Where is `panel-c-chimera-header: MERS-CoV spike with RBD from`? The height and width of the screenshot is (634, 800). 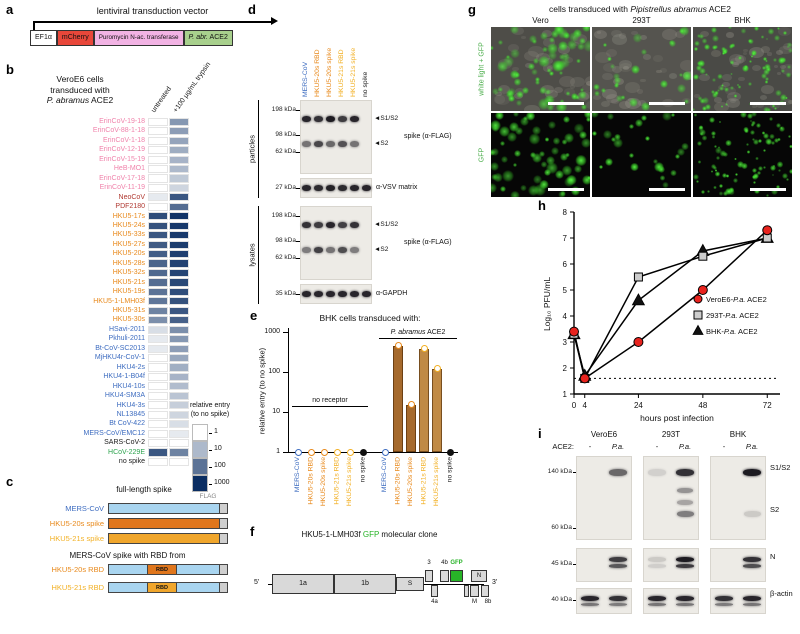
panel-c-chimera-header: MERS-CoV spike with RBD from is located at coordinates (127, 555).